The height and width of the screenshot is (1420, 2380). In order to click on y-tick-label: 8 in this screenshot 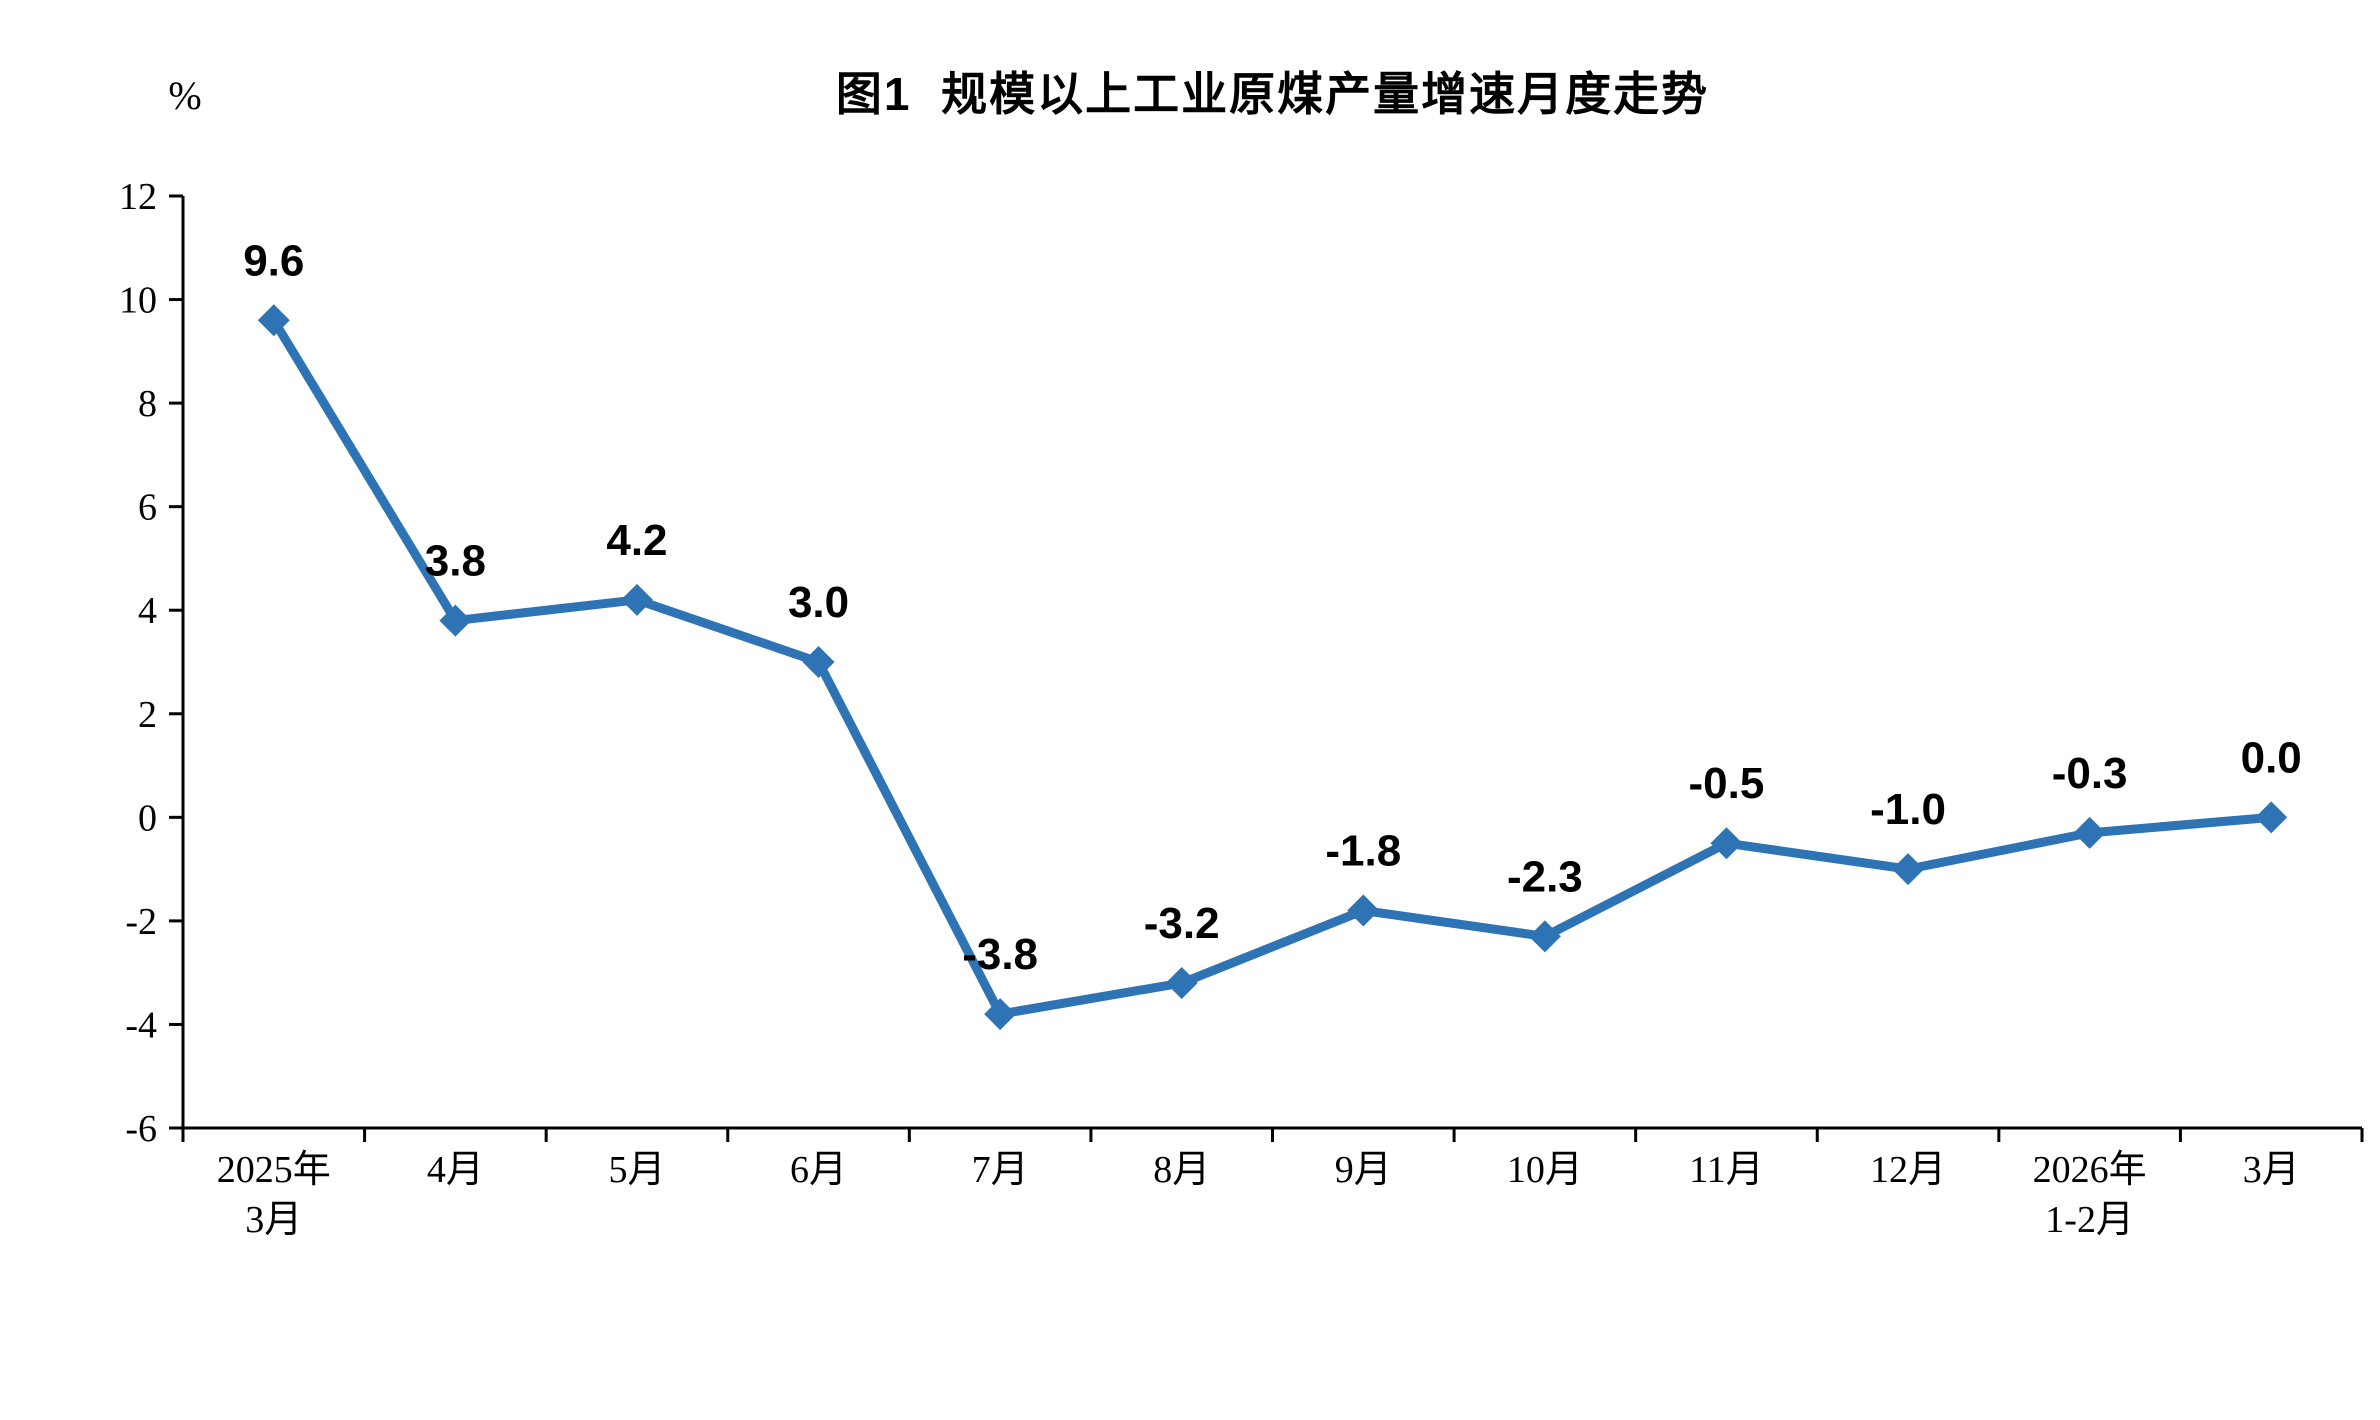, I will do `click(147, 404)`.